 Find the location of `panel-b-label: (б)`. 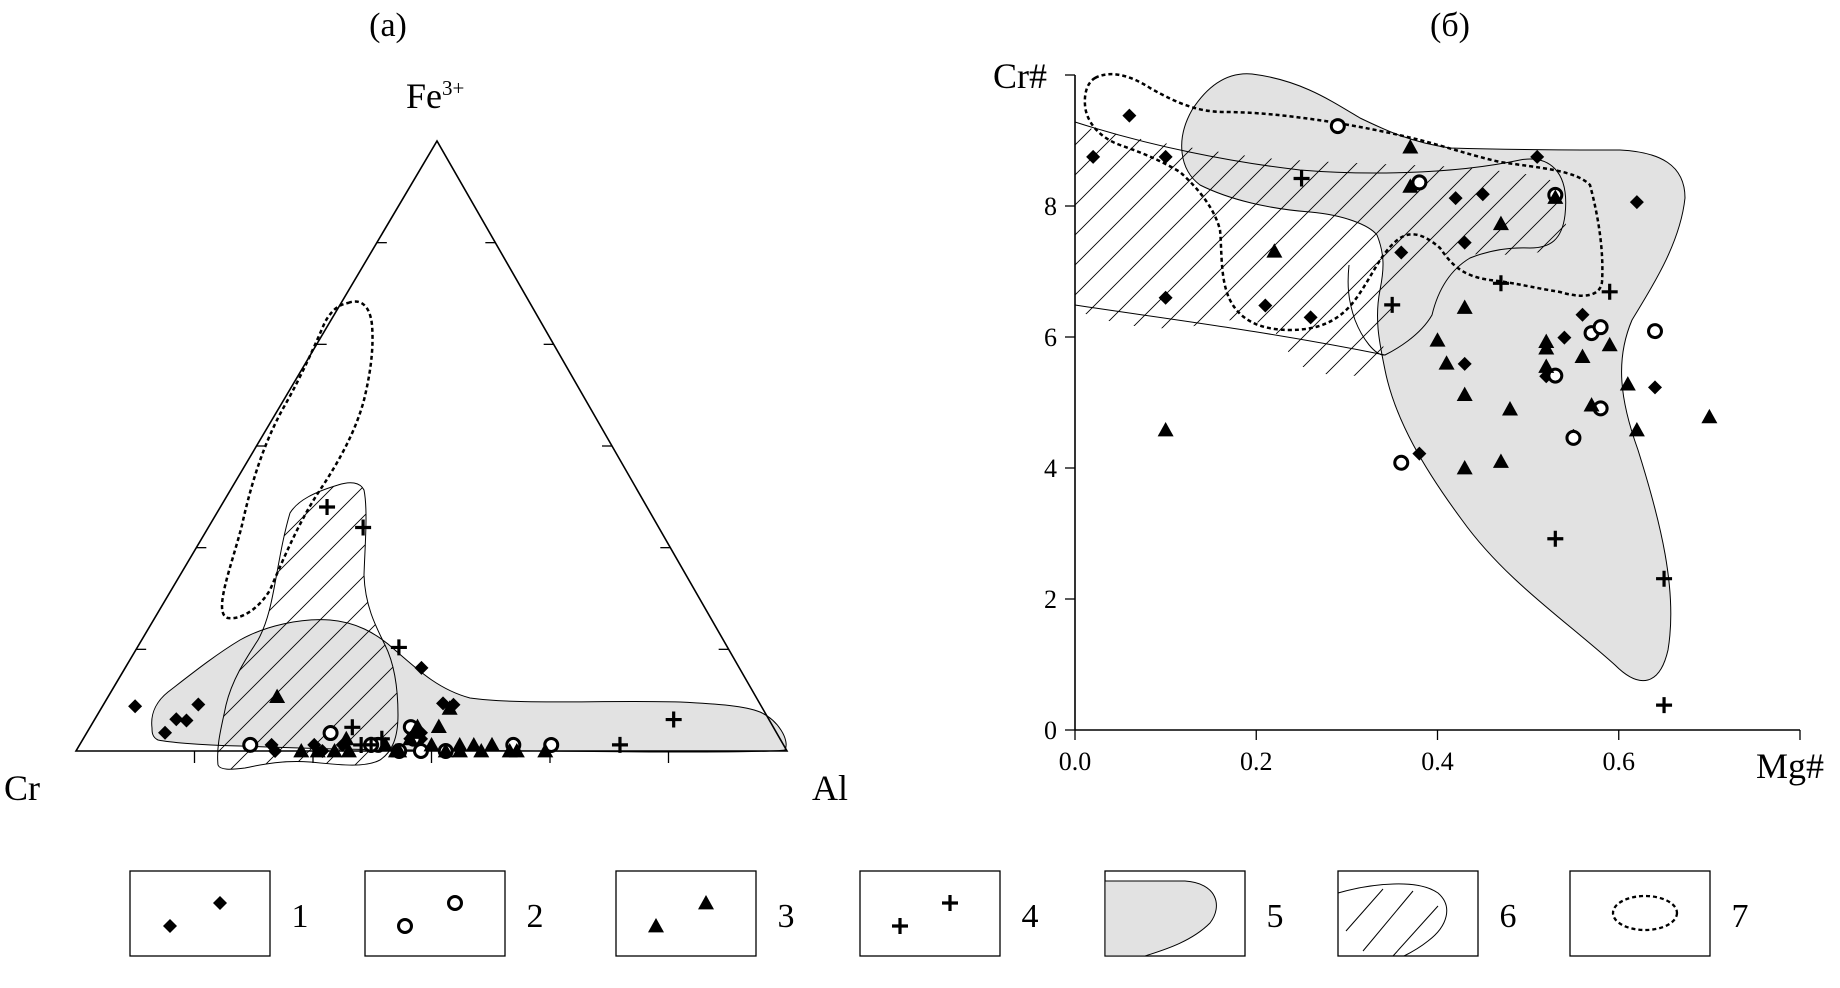

panel-b-label: (б) is located at coordinates (1450, 25).